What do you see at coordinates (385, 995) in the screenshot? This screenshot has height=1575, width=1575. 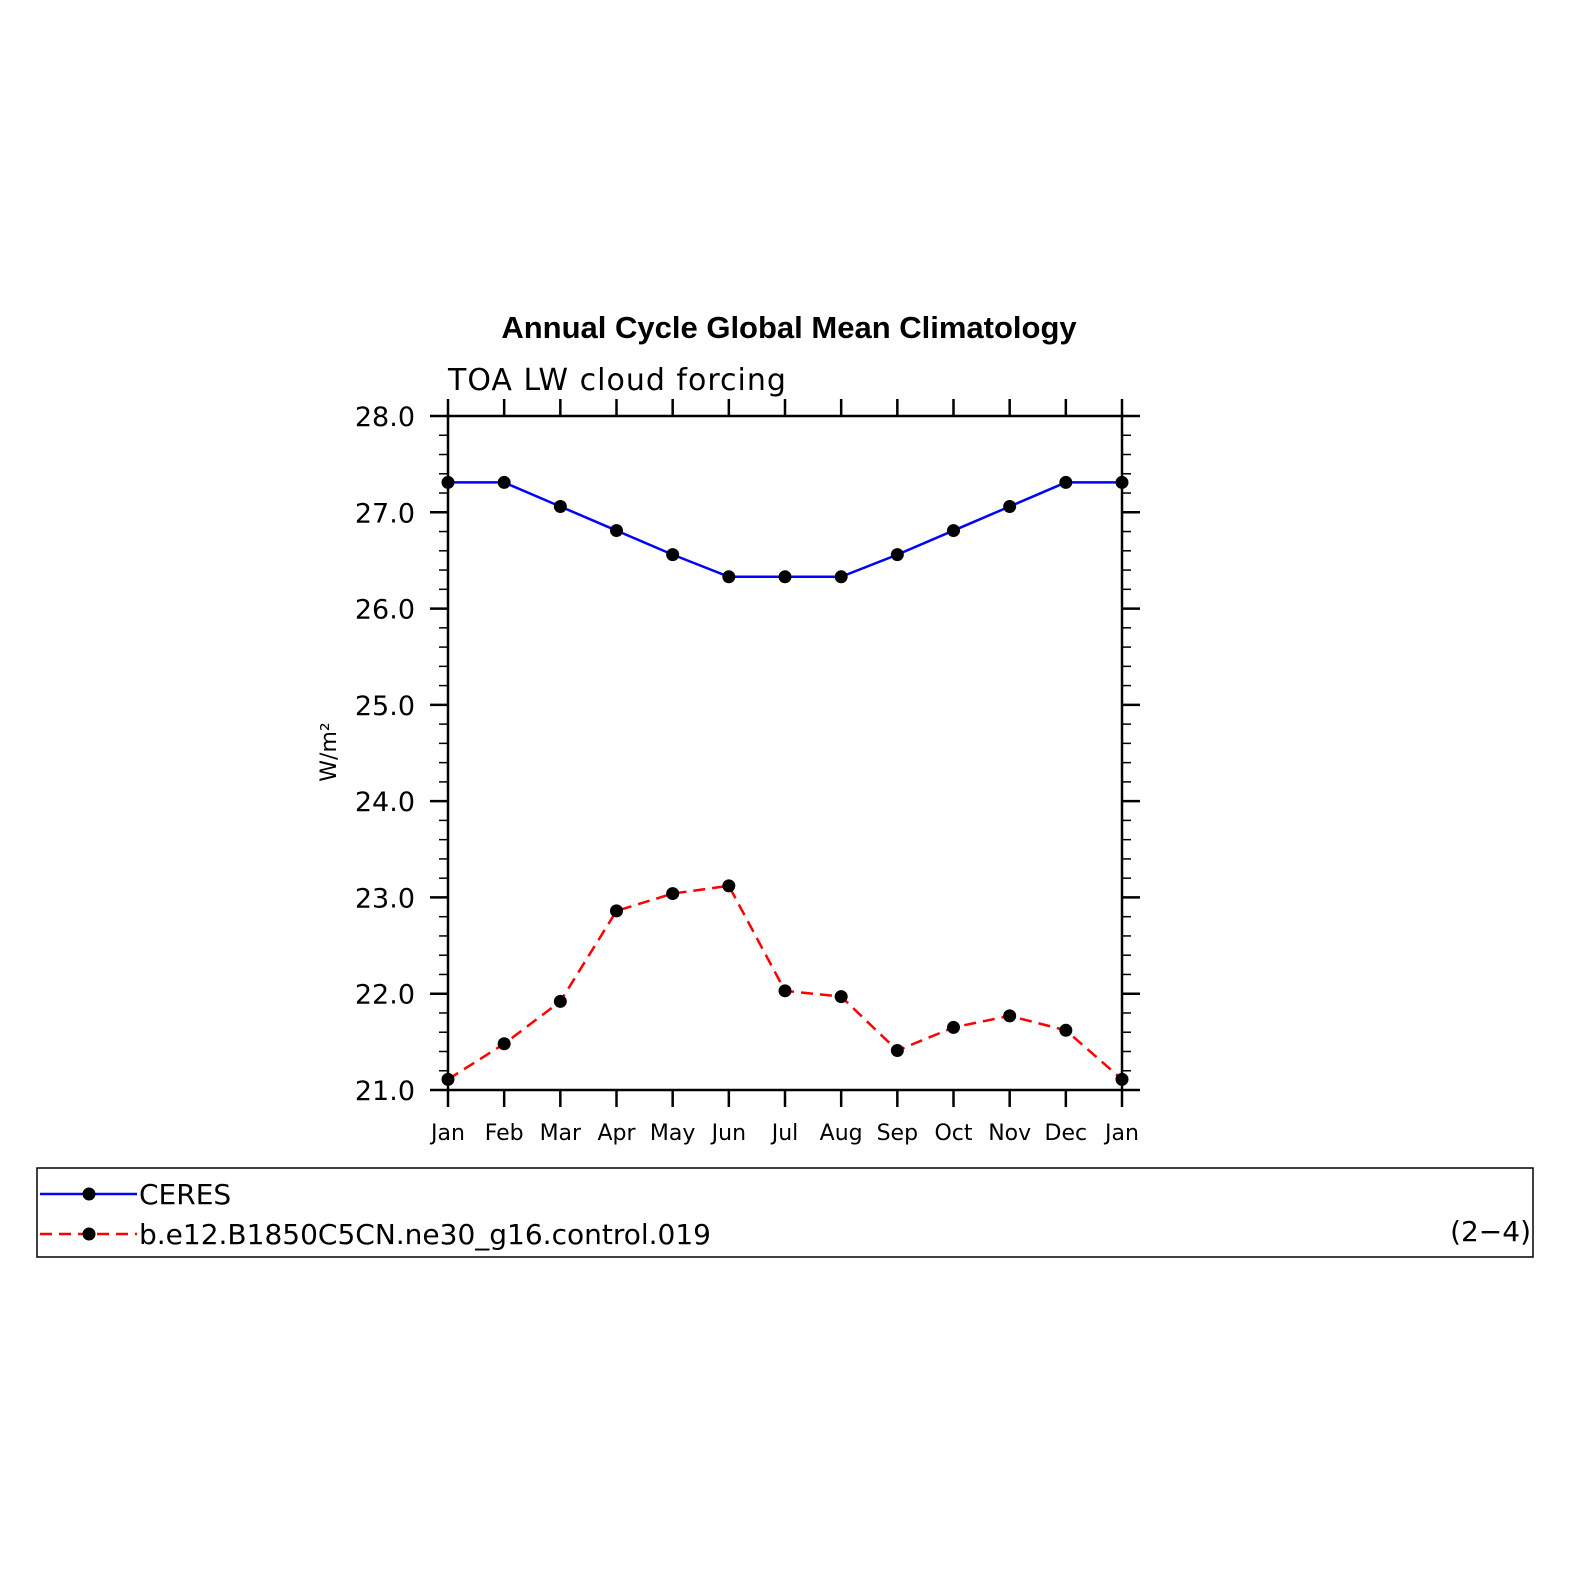 I see `y-tick-label: 22.0` at bounding box center [385, 995].